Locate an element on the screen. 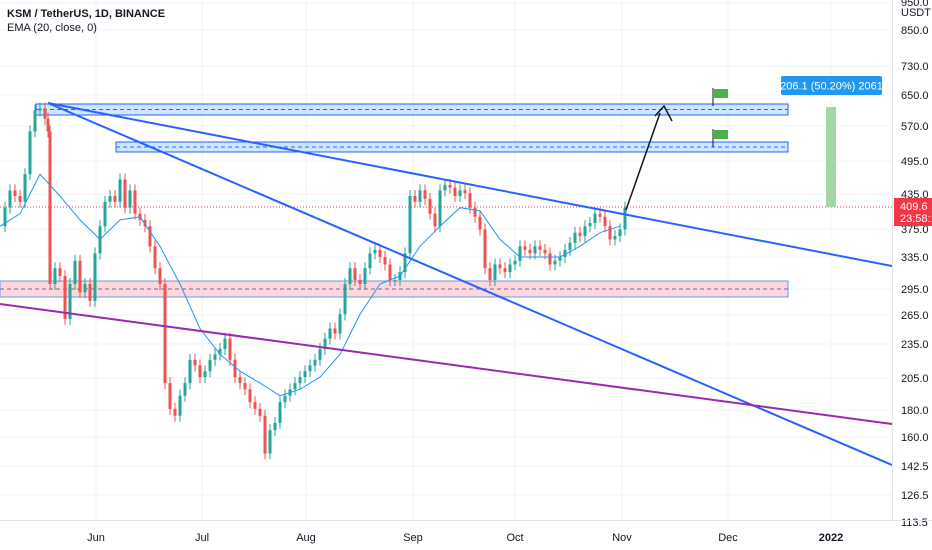 The image size is (932, 550). current-price-value: 409.6 is located at coordinates (914, 207).